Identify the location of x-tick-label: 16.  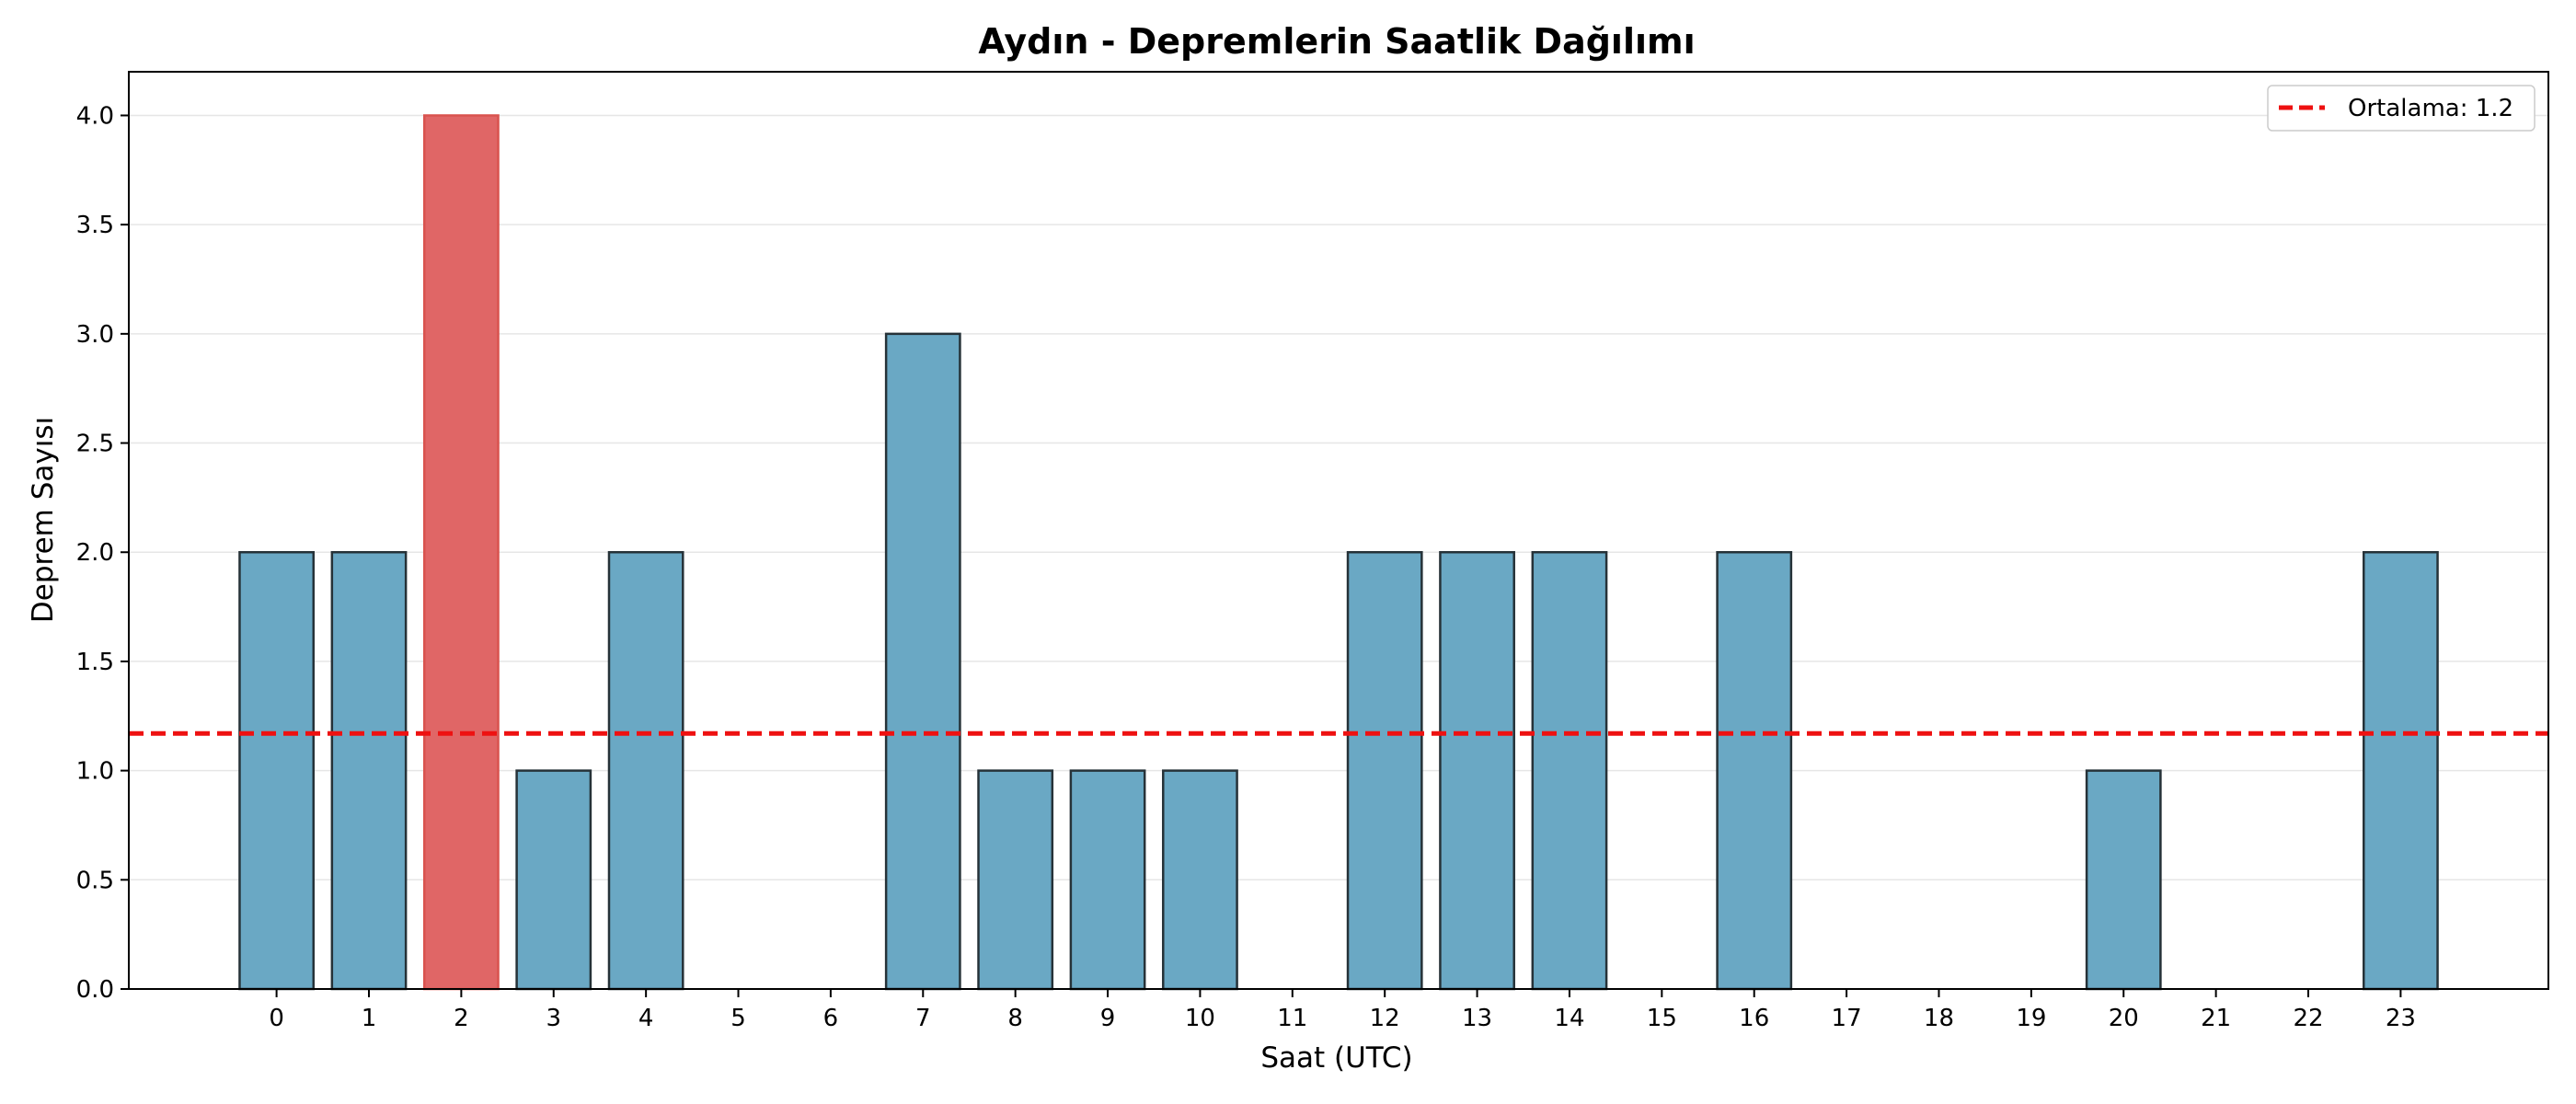
(1754, 1018).